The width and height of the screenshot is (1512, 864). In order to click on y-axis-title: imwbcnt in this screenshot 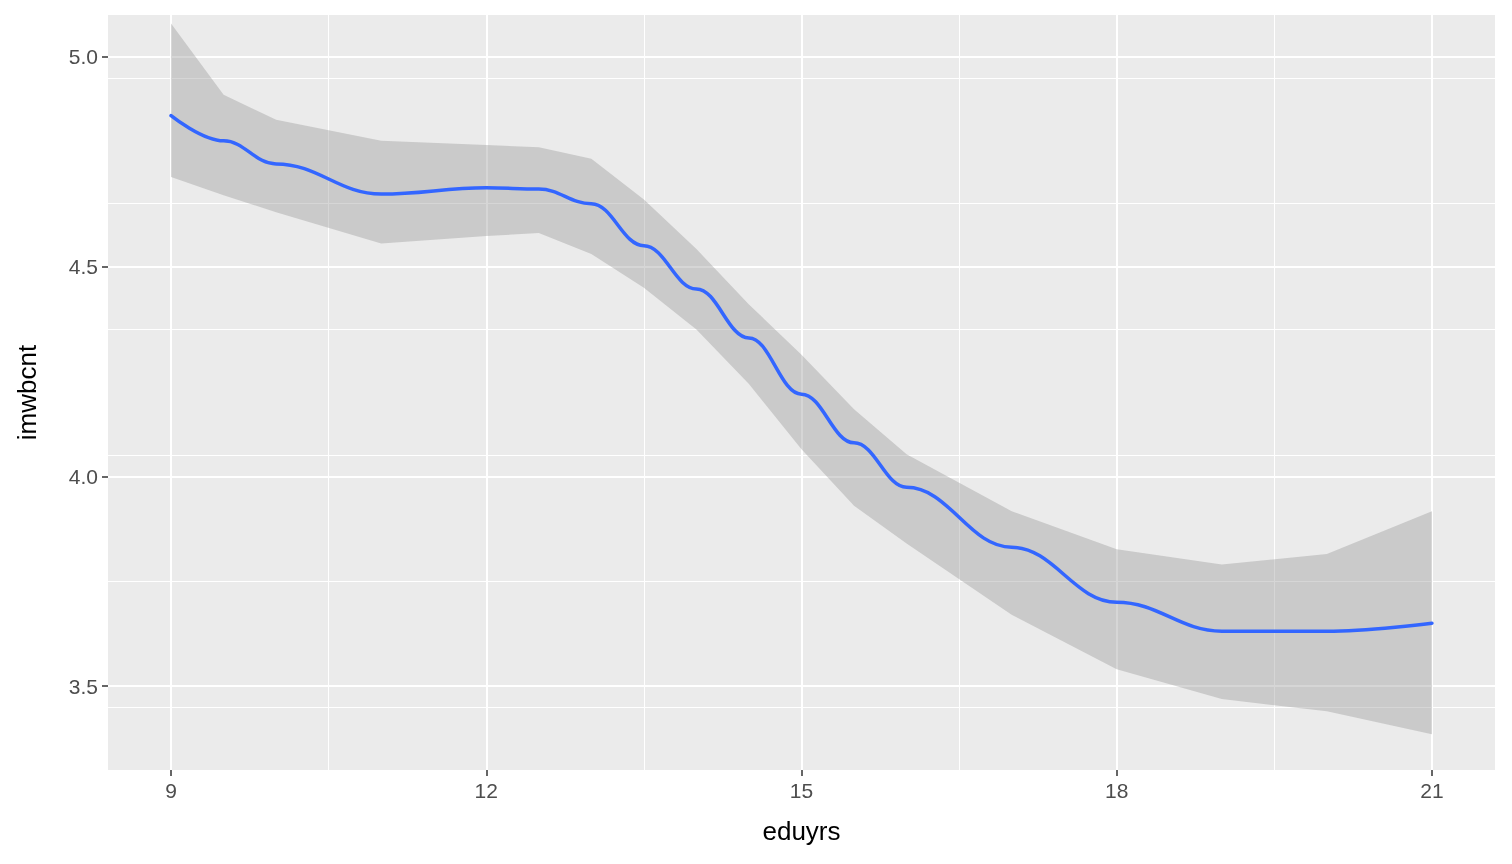, I will do `click(27, 392)`.